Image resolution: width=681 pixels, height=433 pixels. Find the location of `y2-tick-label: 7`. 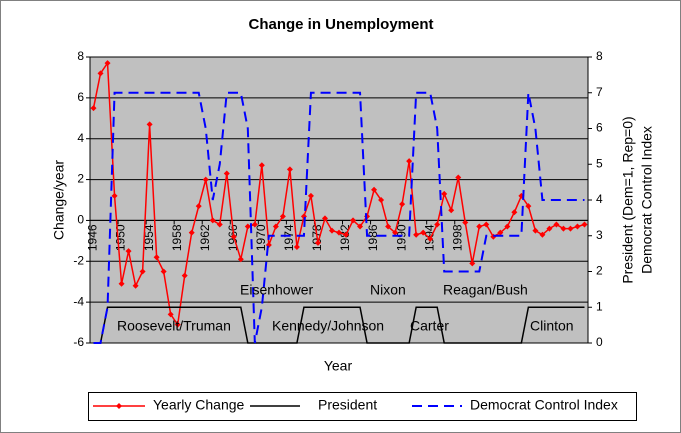

y2-tick-label: 7 is located at coordinates (599, 92).